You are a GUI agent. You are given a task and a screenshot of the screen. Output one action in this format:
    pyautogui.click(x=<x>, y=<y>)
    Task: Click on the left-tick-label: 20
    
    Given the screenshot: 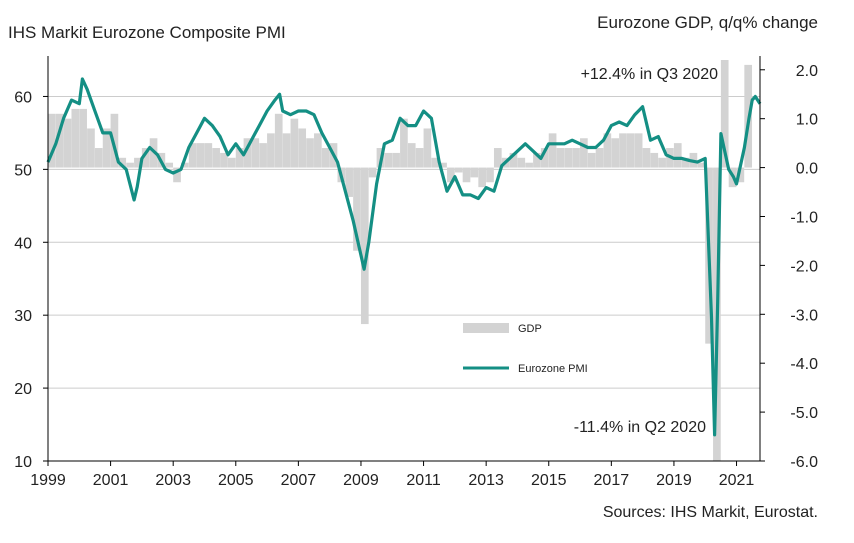 What is the action you would take?
    pyautogui.click(x=23, y=389)
    